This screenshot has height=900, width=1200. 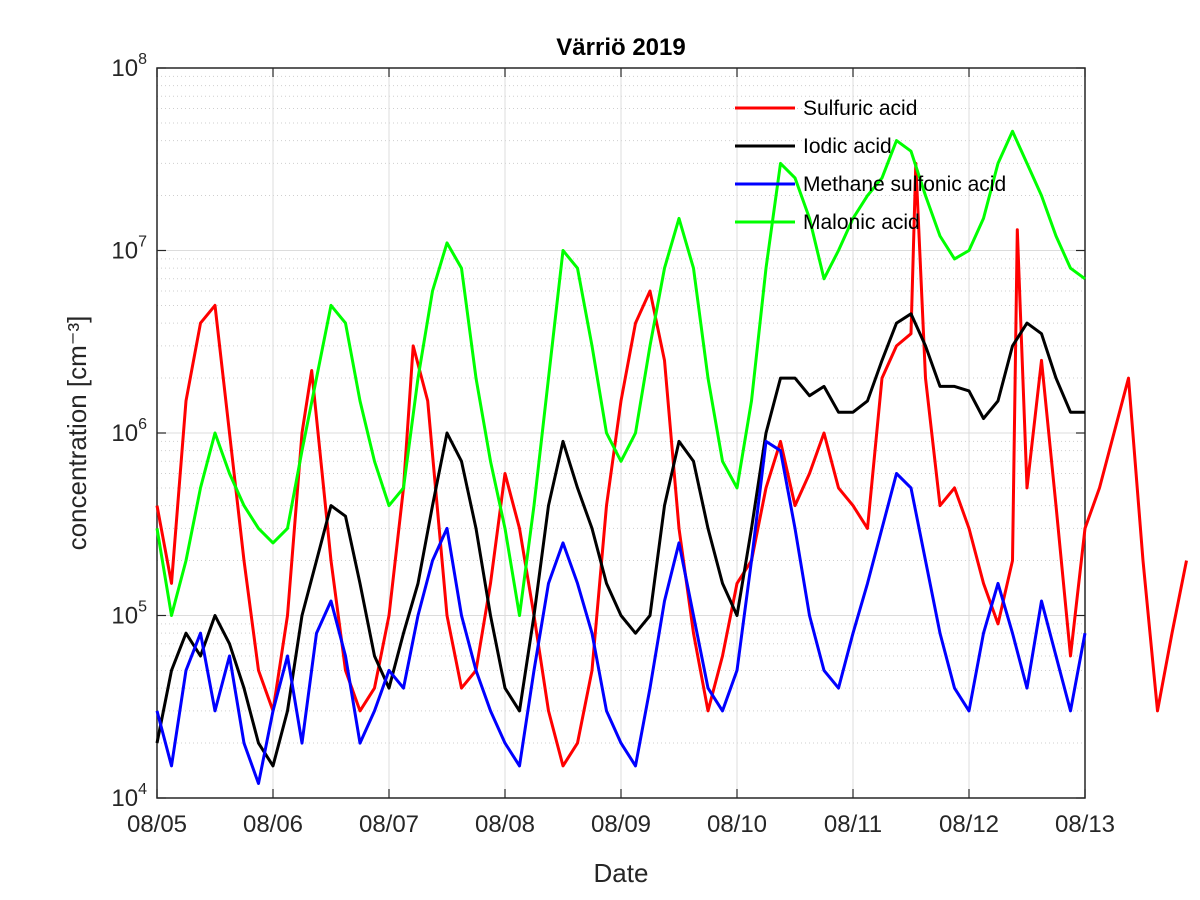 What do you see at coordinates (969, 824) in the screenshot?
I see `x-tick-label: 08/12` at bounding box center [969, 824].